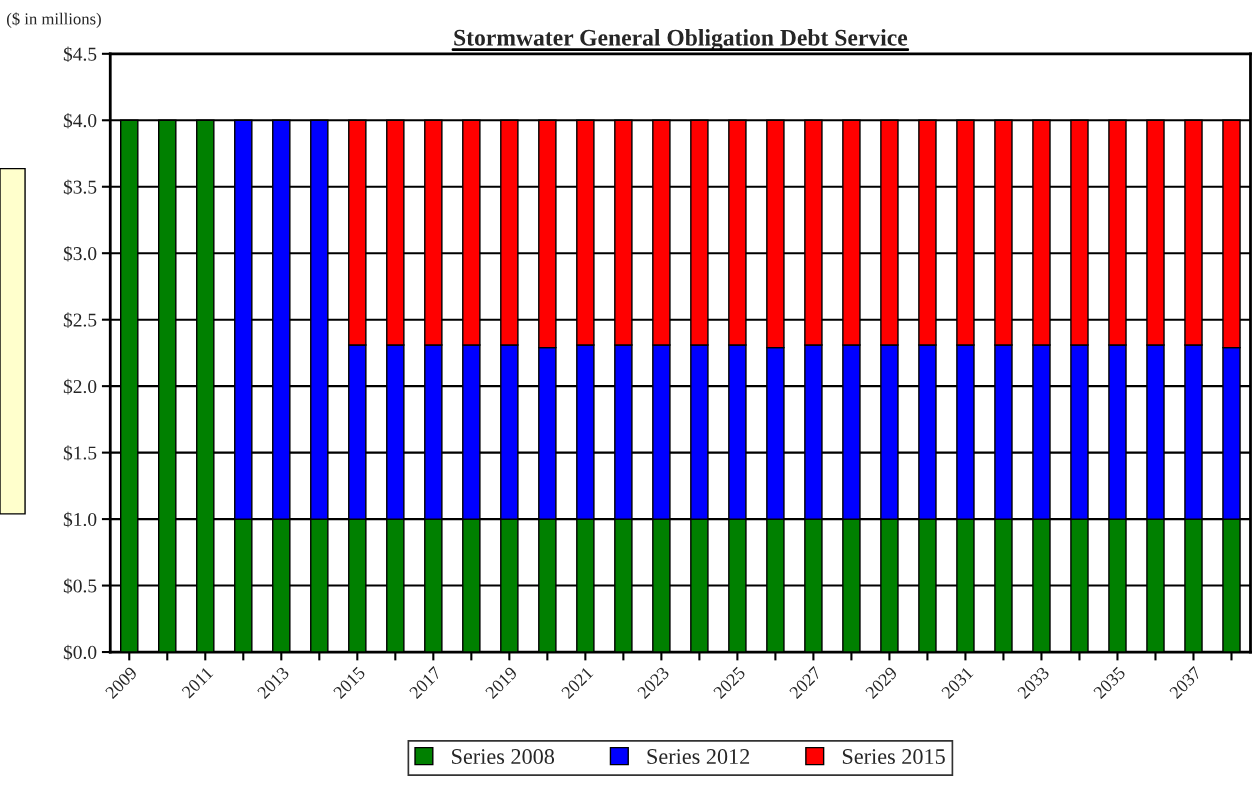  I want to click on y-tick-label: $3.5, so click(80, 187).